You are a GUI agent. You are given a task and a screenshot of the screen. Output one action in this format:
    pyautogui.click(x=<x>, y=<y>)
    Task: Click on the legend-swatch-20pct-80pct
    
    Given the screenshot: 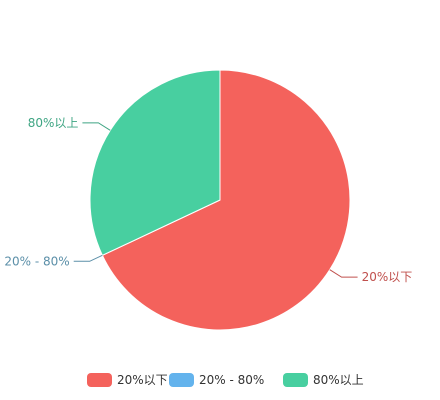 What is the action you would take?
    pyautogui.click(x=181, y=380)
    